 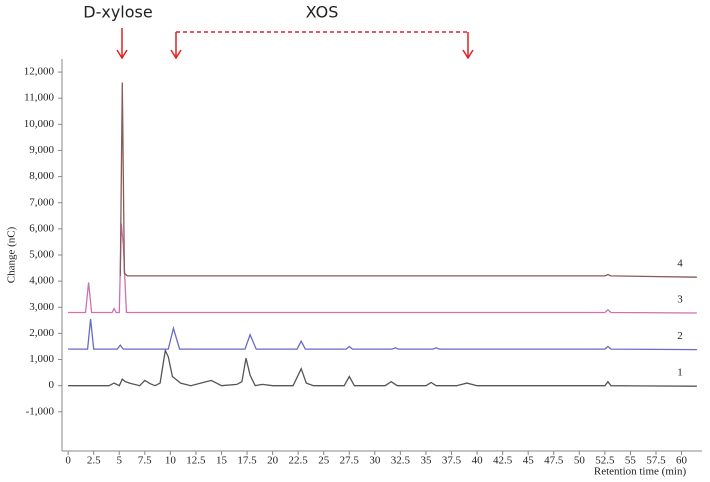 What do you see at coordinates (94, 461) in the screenshot?
I see `x-tick-label: 2.5` at bounding box center [94, 461].